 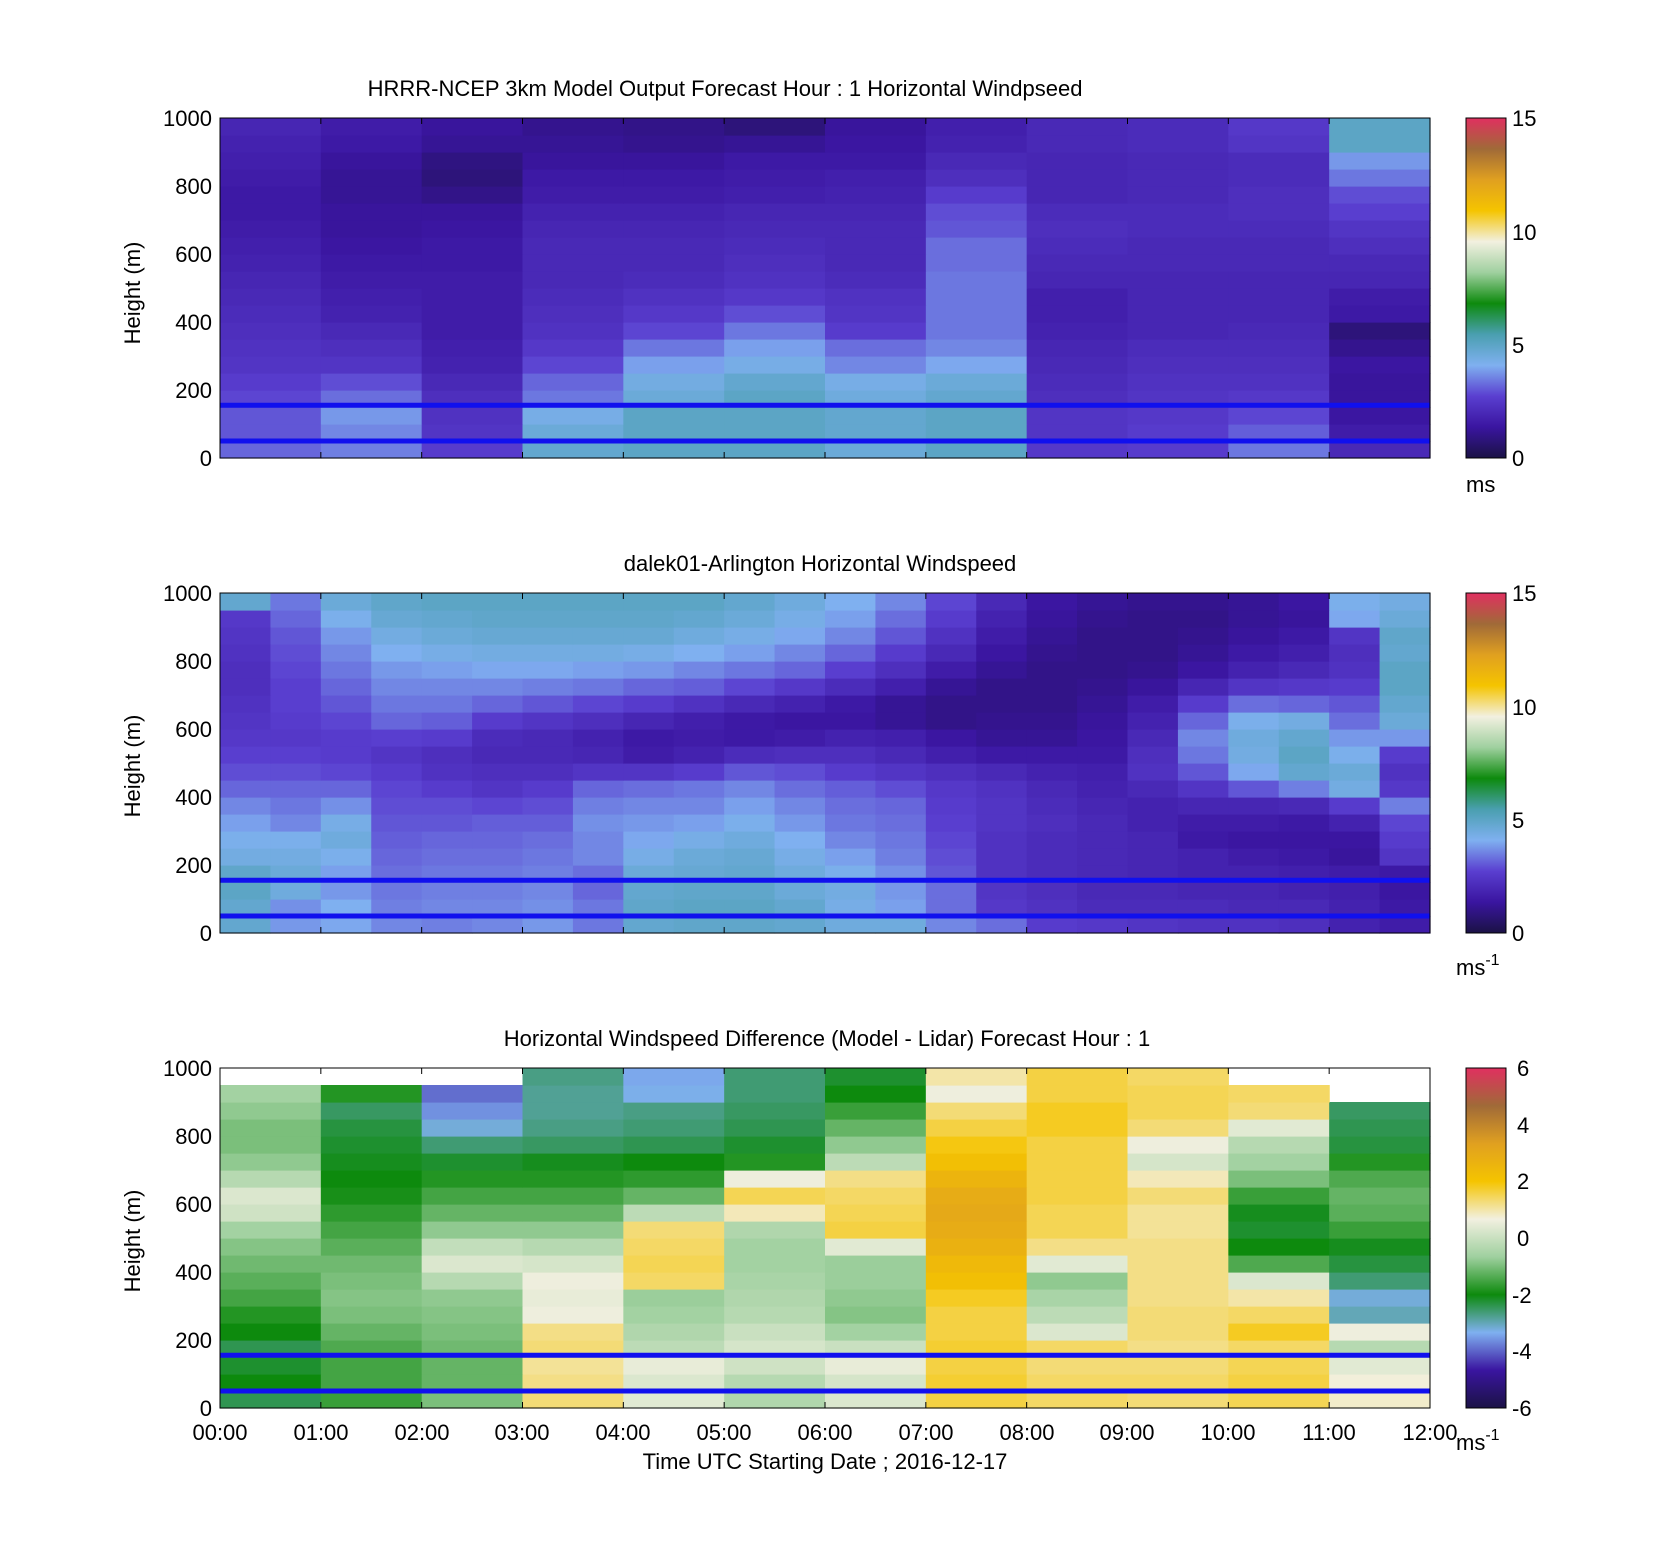 I want to click on x-tick-label: 01:00, so click(x=320, y=1432).